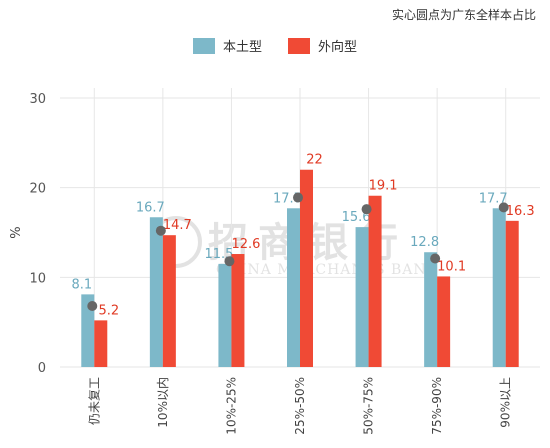 The image size is (550, 448). What do you see at coordinates (275, 45) in the screenshot?
I see `legend: 本土型 外向型` at bounding box center [275, 45].